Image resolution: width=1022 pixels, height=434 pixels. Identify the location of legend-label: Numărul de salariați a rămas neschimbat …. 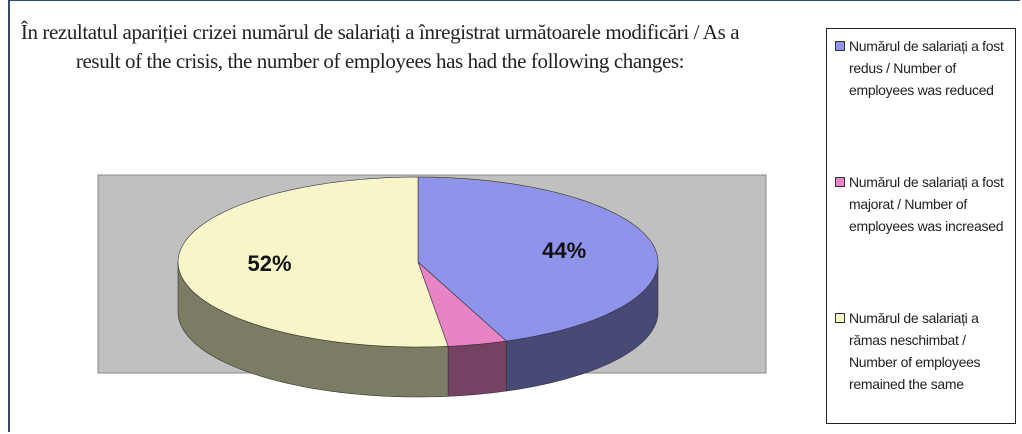
(915, 351).